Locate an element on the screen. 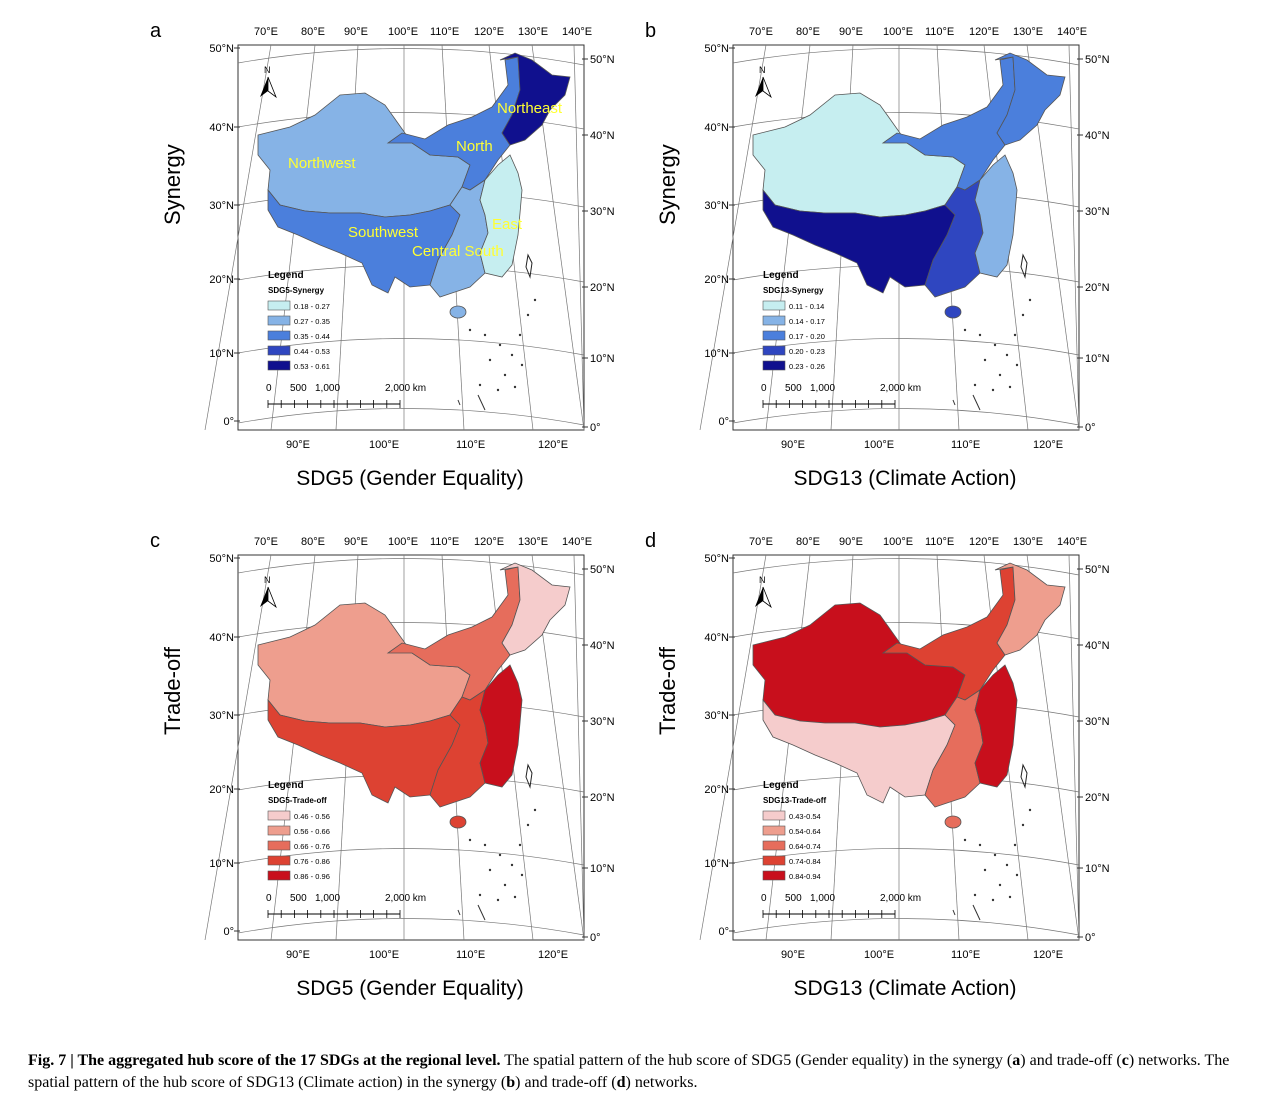  region-east is located at coordinates (996, 726).